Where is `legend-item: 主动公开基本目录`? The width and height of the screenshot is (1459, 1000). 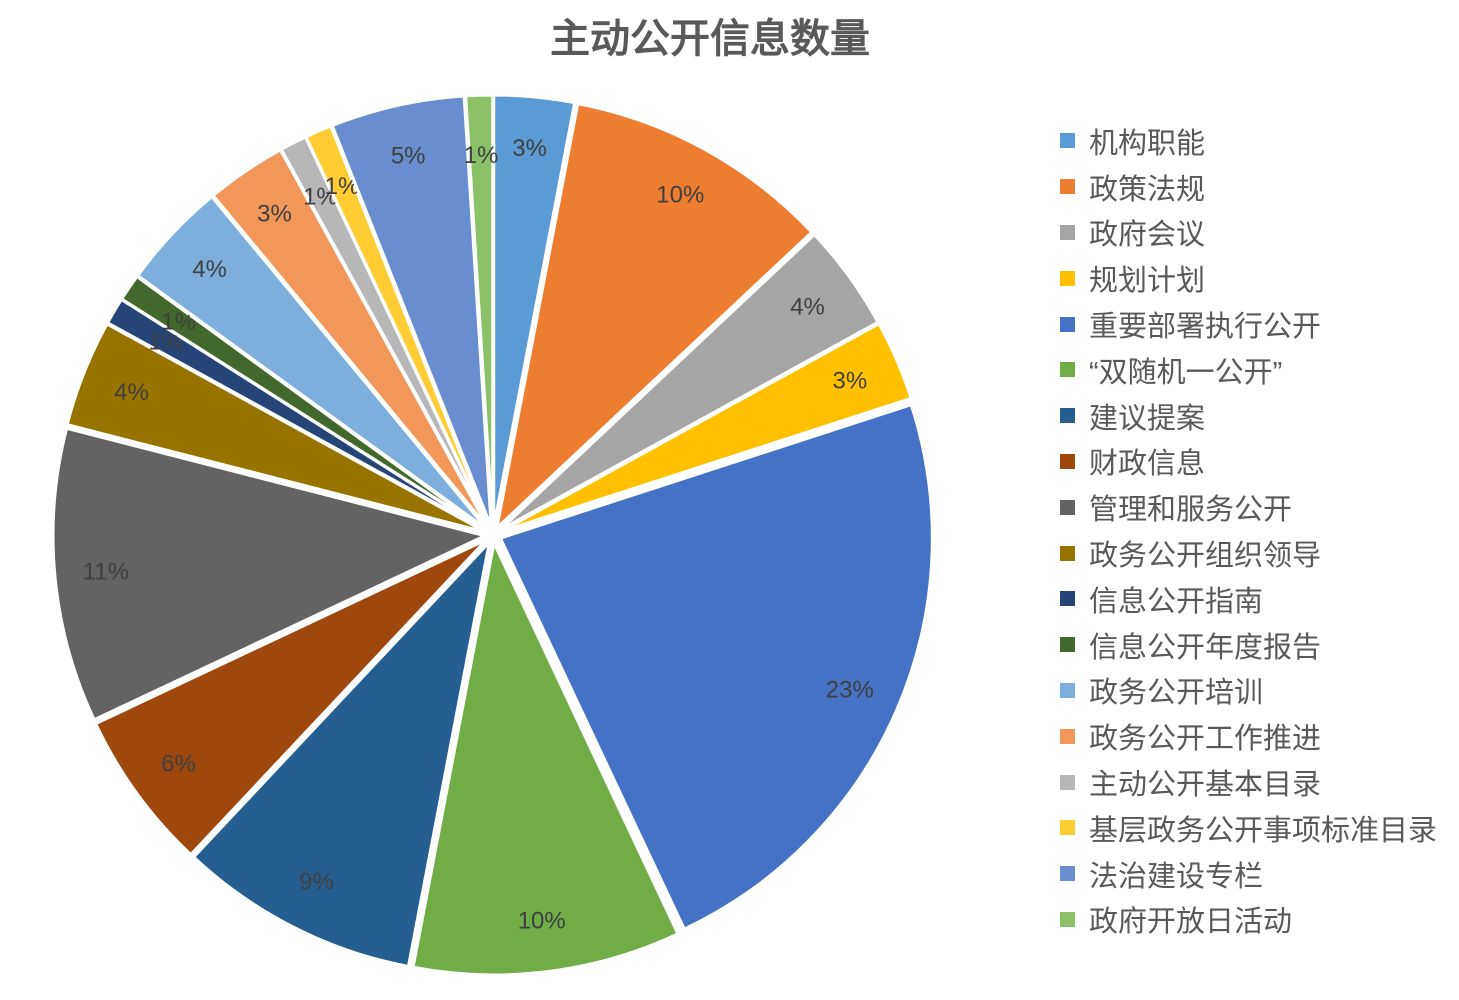 legend-item: 主动公开基本目录 is located at coordinates (1248, 782).